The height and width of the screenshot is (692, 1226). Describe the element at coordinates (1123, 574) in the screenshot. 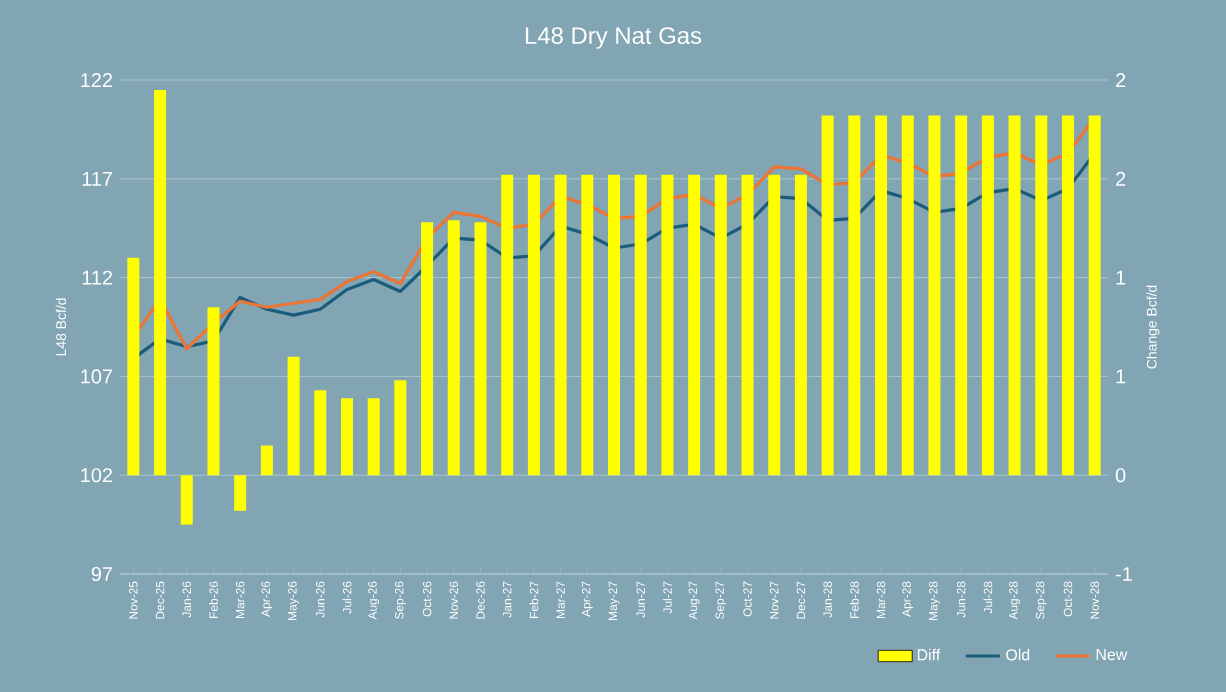

I see `y2-tick-label: -1` at that location.